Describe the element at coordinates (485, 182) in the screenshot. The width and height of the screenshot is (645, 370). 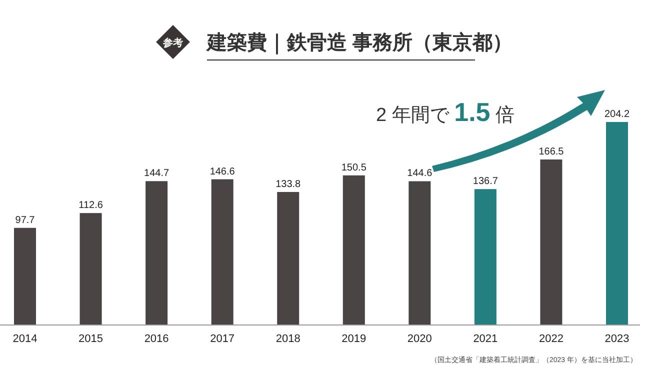
I see `data-label: 136.7` at that location.